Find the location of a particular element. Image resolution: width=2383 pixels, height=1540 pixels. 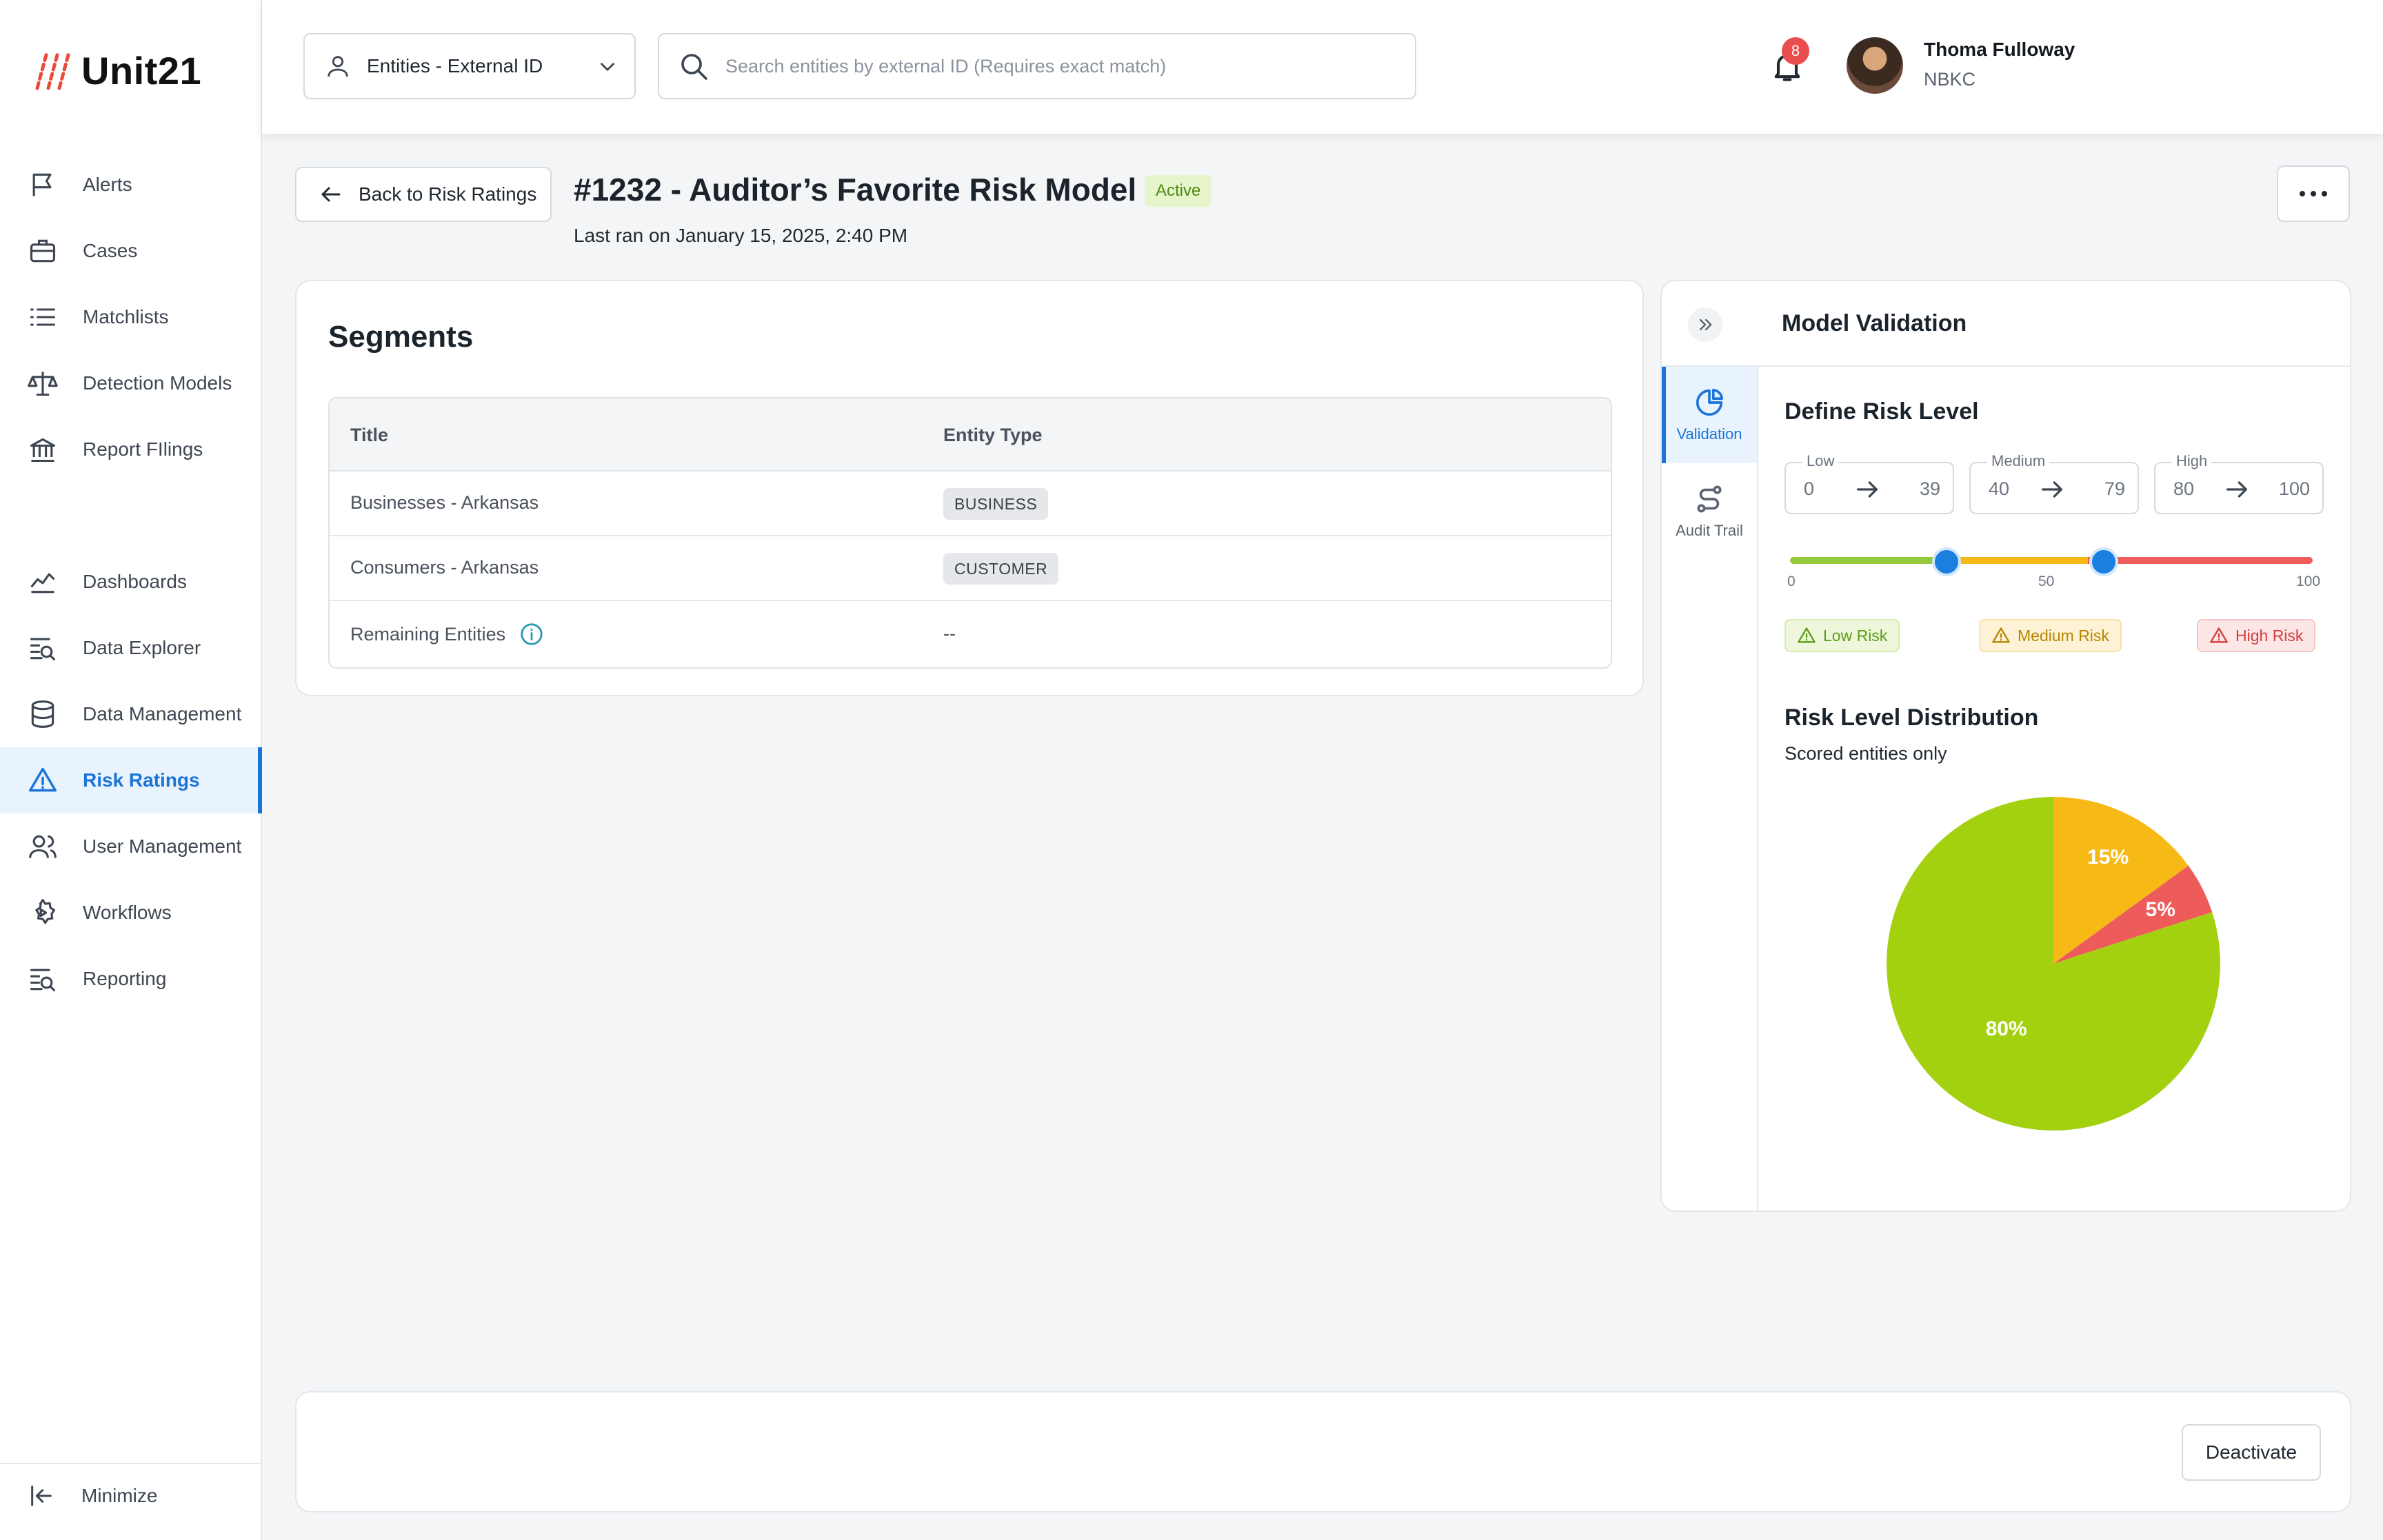

sidebar-item-report-filings: Report FIlings is located at coordinates (131, 449).